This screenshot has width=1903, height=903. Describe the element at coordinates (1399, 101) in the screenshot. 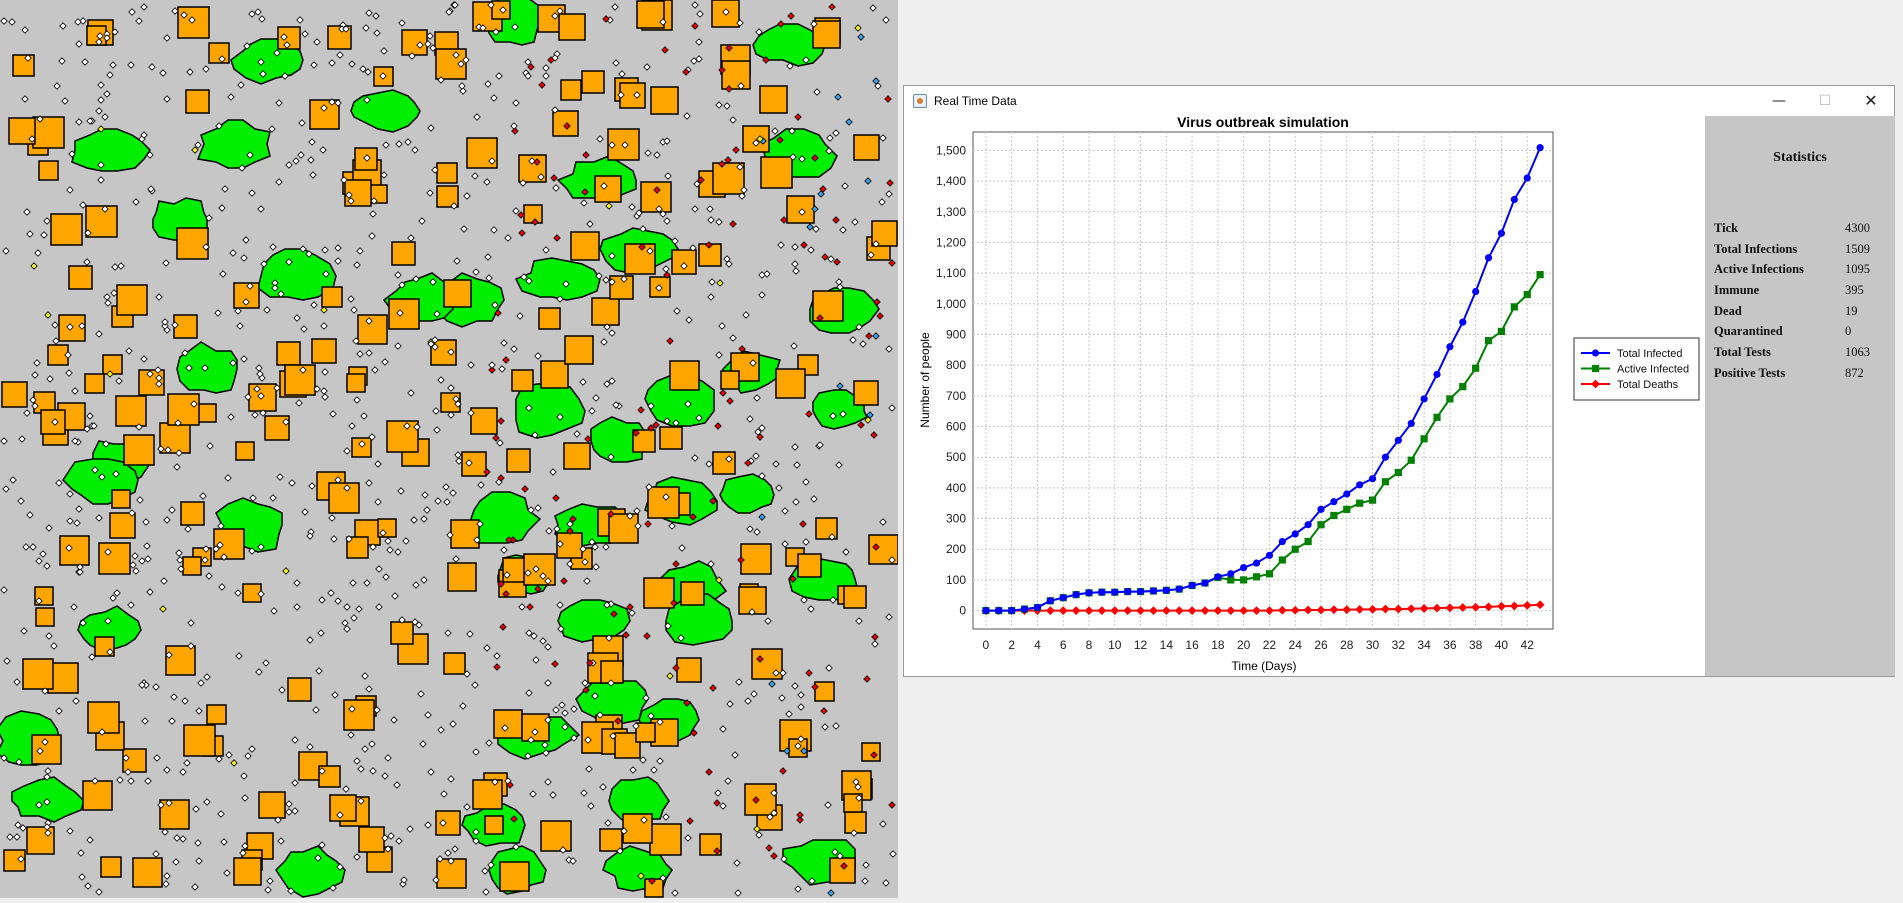

I see `window-titlebar: Real Time Data — ☐ ✕` at that location.